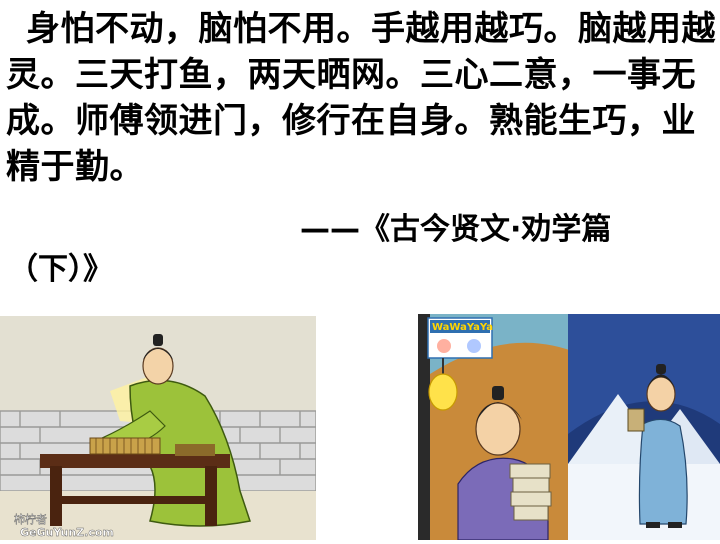  I want to click on wawayaya-logo-text: WaWaYaYa, so click(462, 327).